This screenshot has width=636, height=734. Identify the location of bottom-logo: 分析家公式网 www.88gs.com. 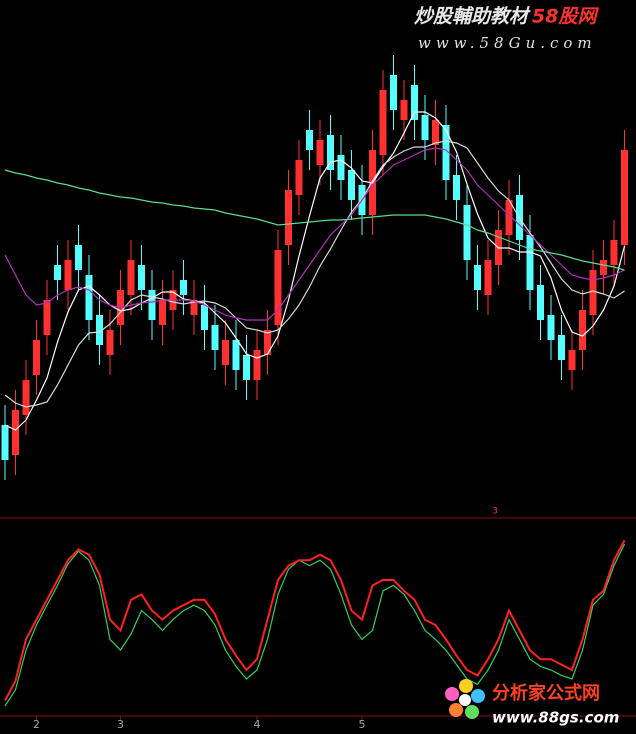
(532, 703).